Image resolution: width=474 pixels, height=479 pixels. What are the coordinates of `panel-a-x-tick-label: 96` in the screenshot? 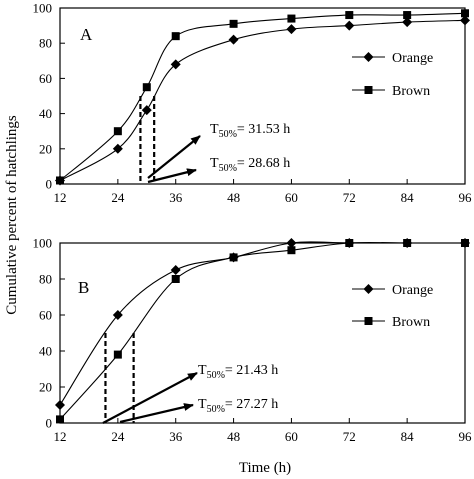 It's located at (466, 197).